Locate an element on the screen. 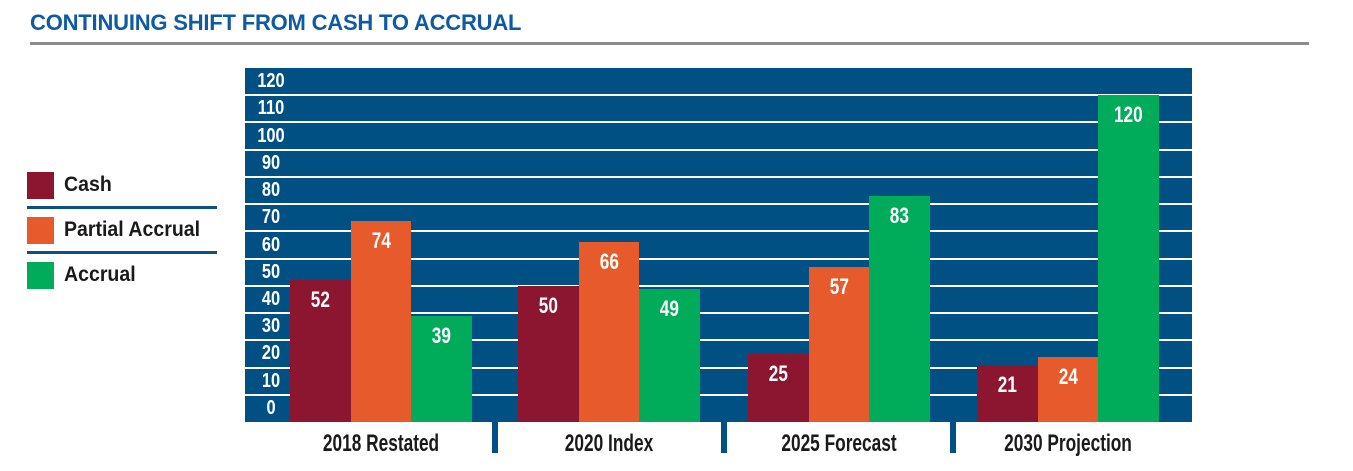  legend-label-accrual: Accrual is located at coordinates (100, 274).